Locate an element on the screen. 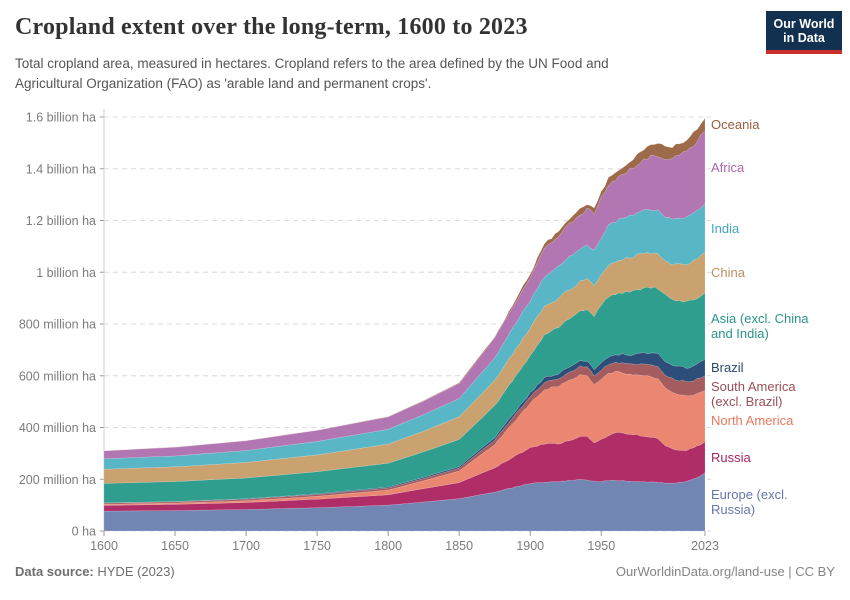  legend-label-india: India is located at coordinates (725, 228).